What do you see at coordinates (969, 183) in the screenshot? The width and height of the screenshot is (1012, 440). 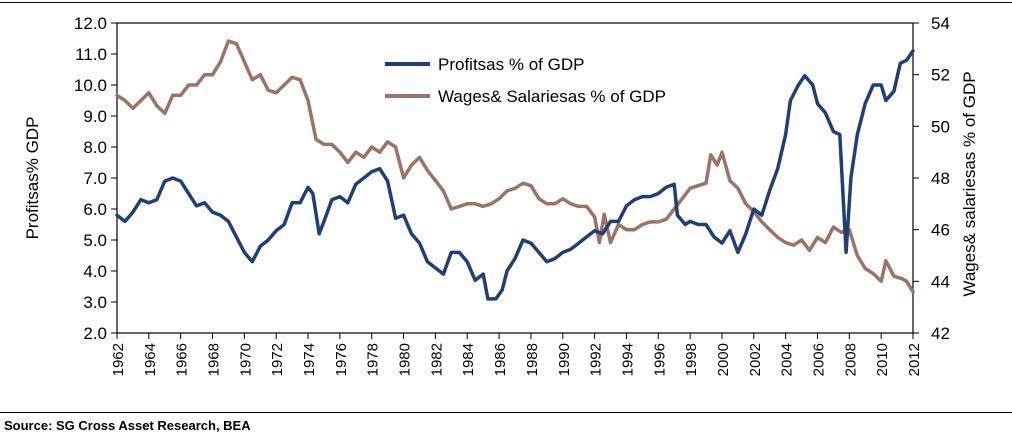 I see `right-axis-title: Wages& salariesas % of GDP` at bounding box center [969, 183].